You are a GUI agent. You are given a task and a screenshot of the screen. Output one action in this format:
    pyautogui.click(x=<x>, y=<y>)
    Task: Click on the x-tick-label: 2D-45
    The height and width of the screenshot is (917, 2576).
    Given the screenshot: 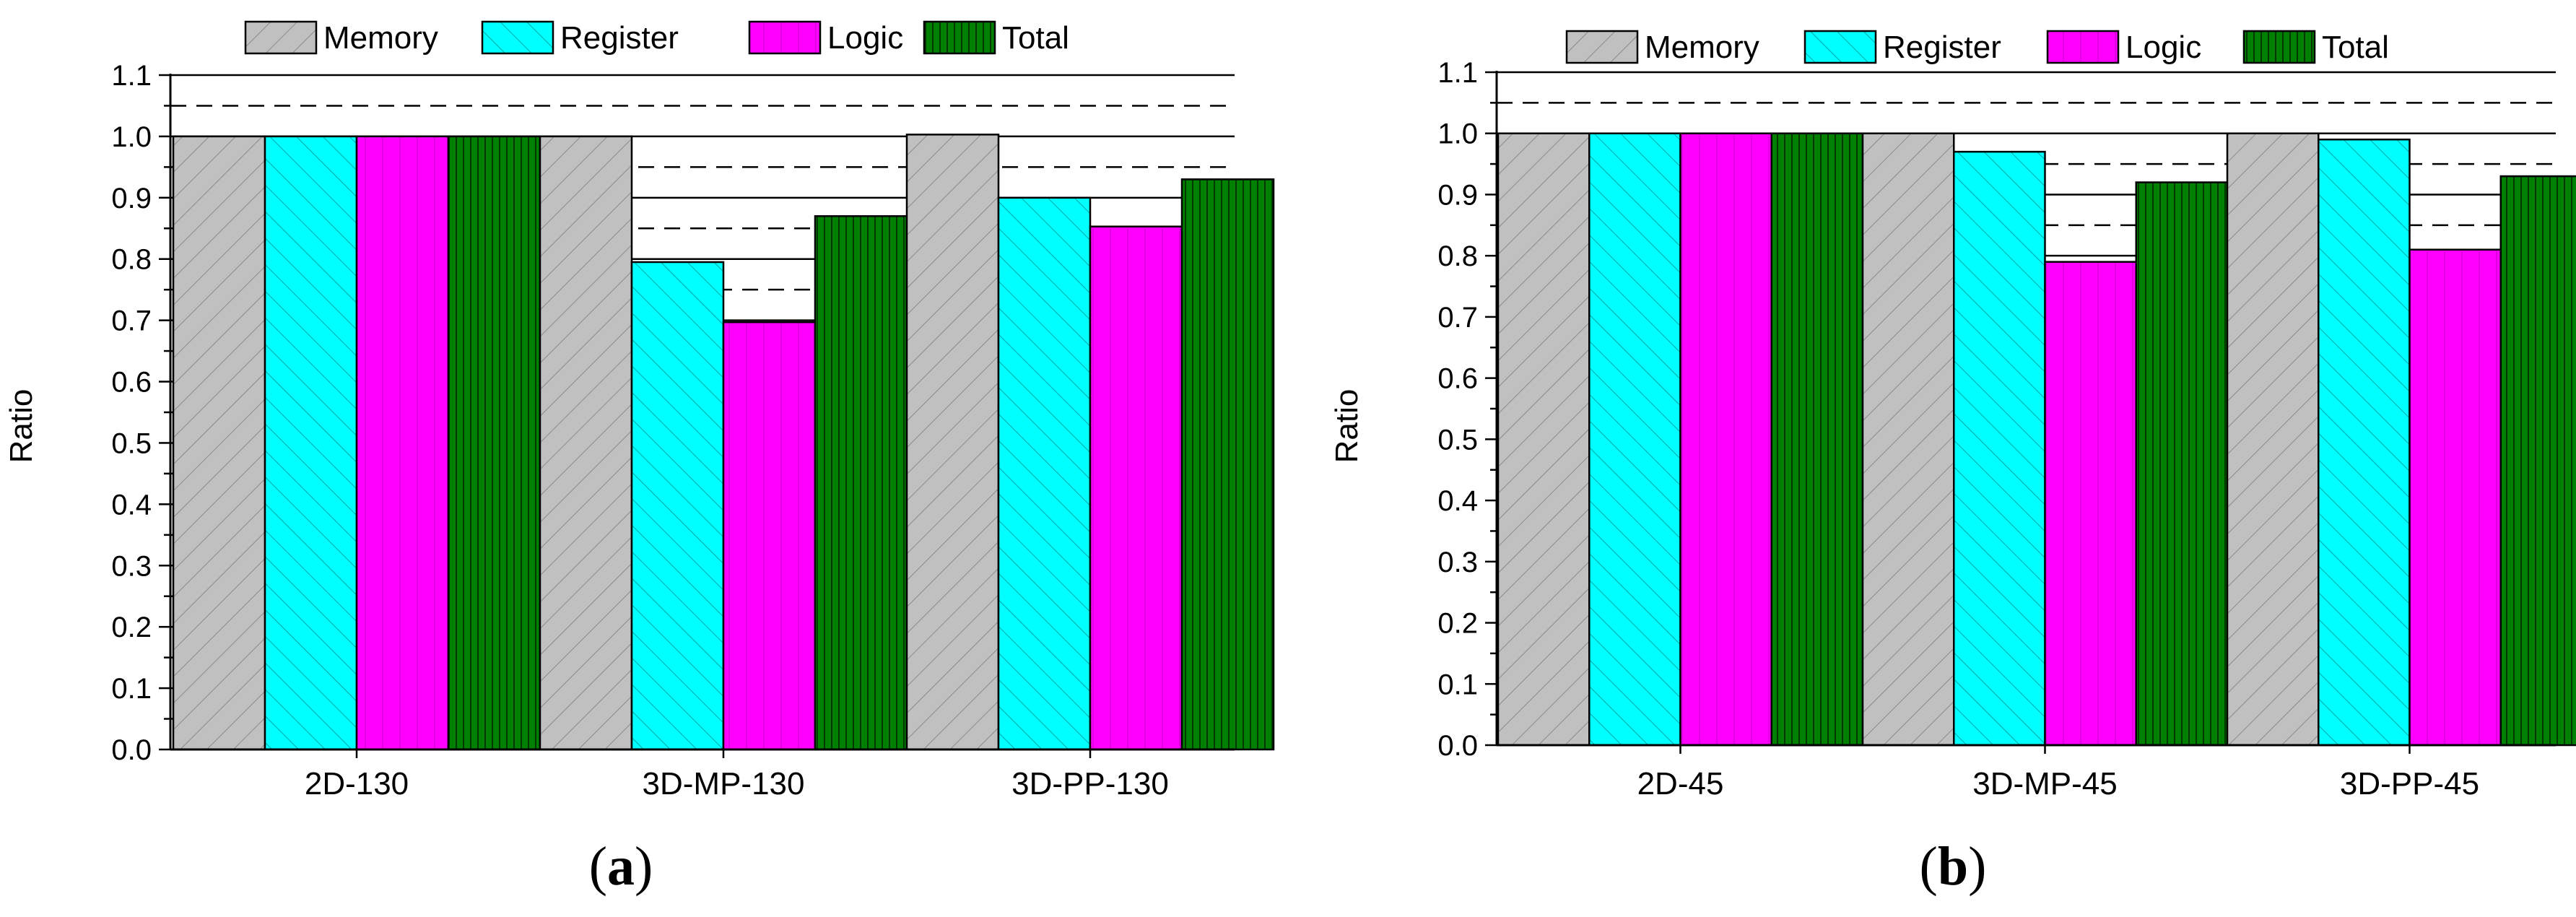 What is the action you would take?
    pyautogui.click(x=1680, y=783)
    